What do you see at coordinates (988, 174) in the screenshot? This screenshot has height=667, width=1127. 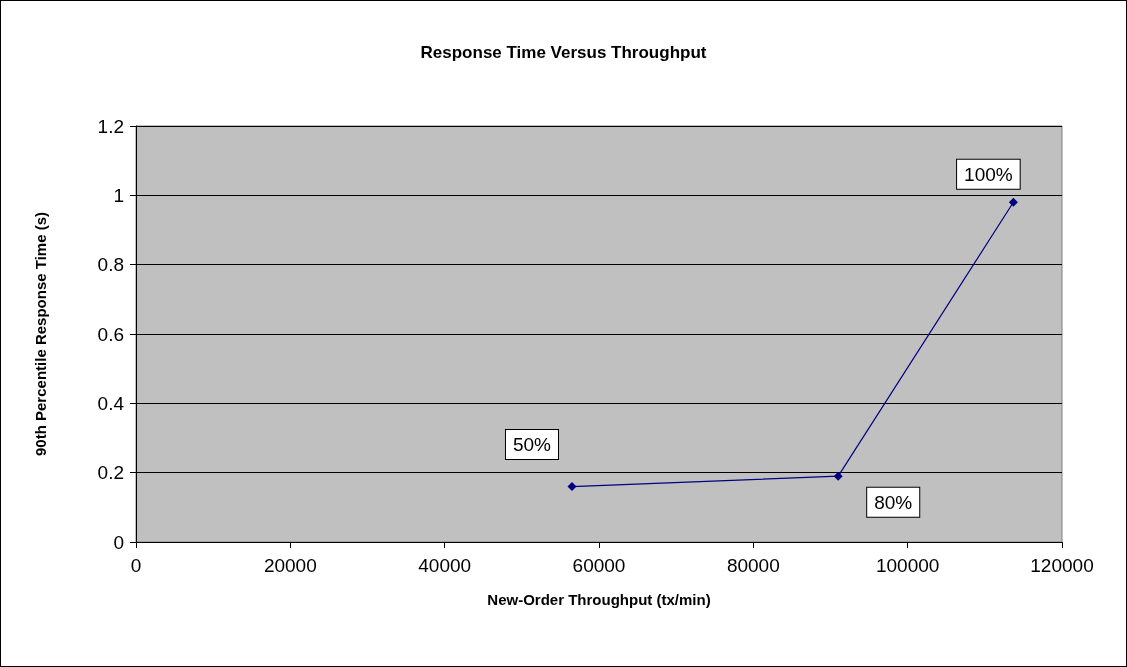 I see `annotation: 100%` at bounding box center [988, 174].